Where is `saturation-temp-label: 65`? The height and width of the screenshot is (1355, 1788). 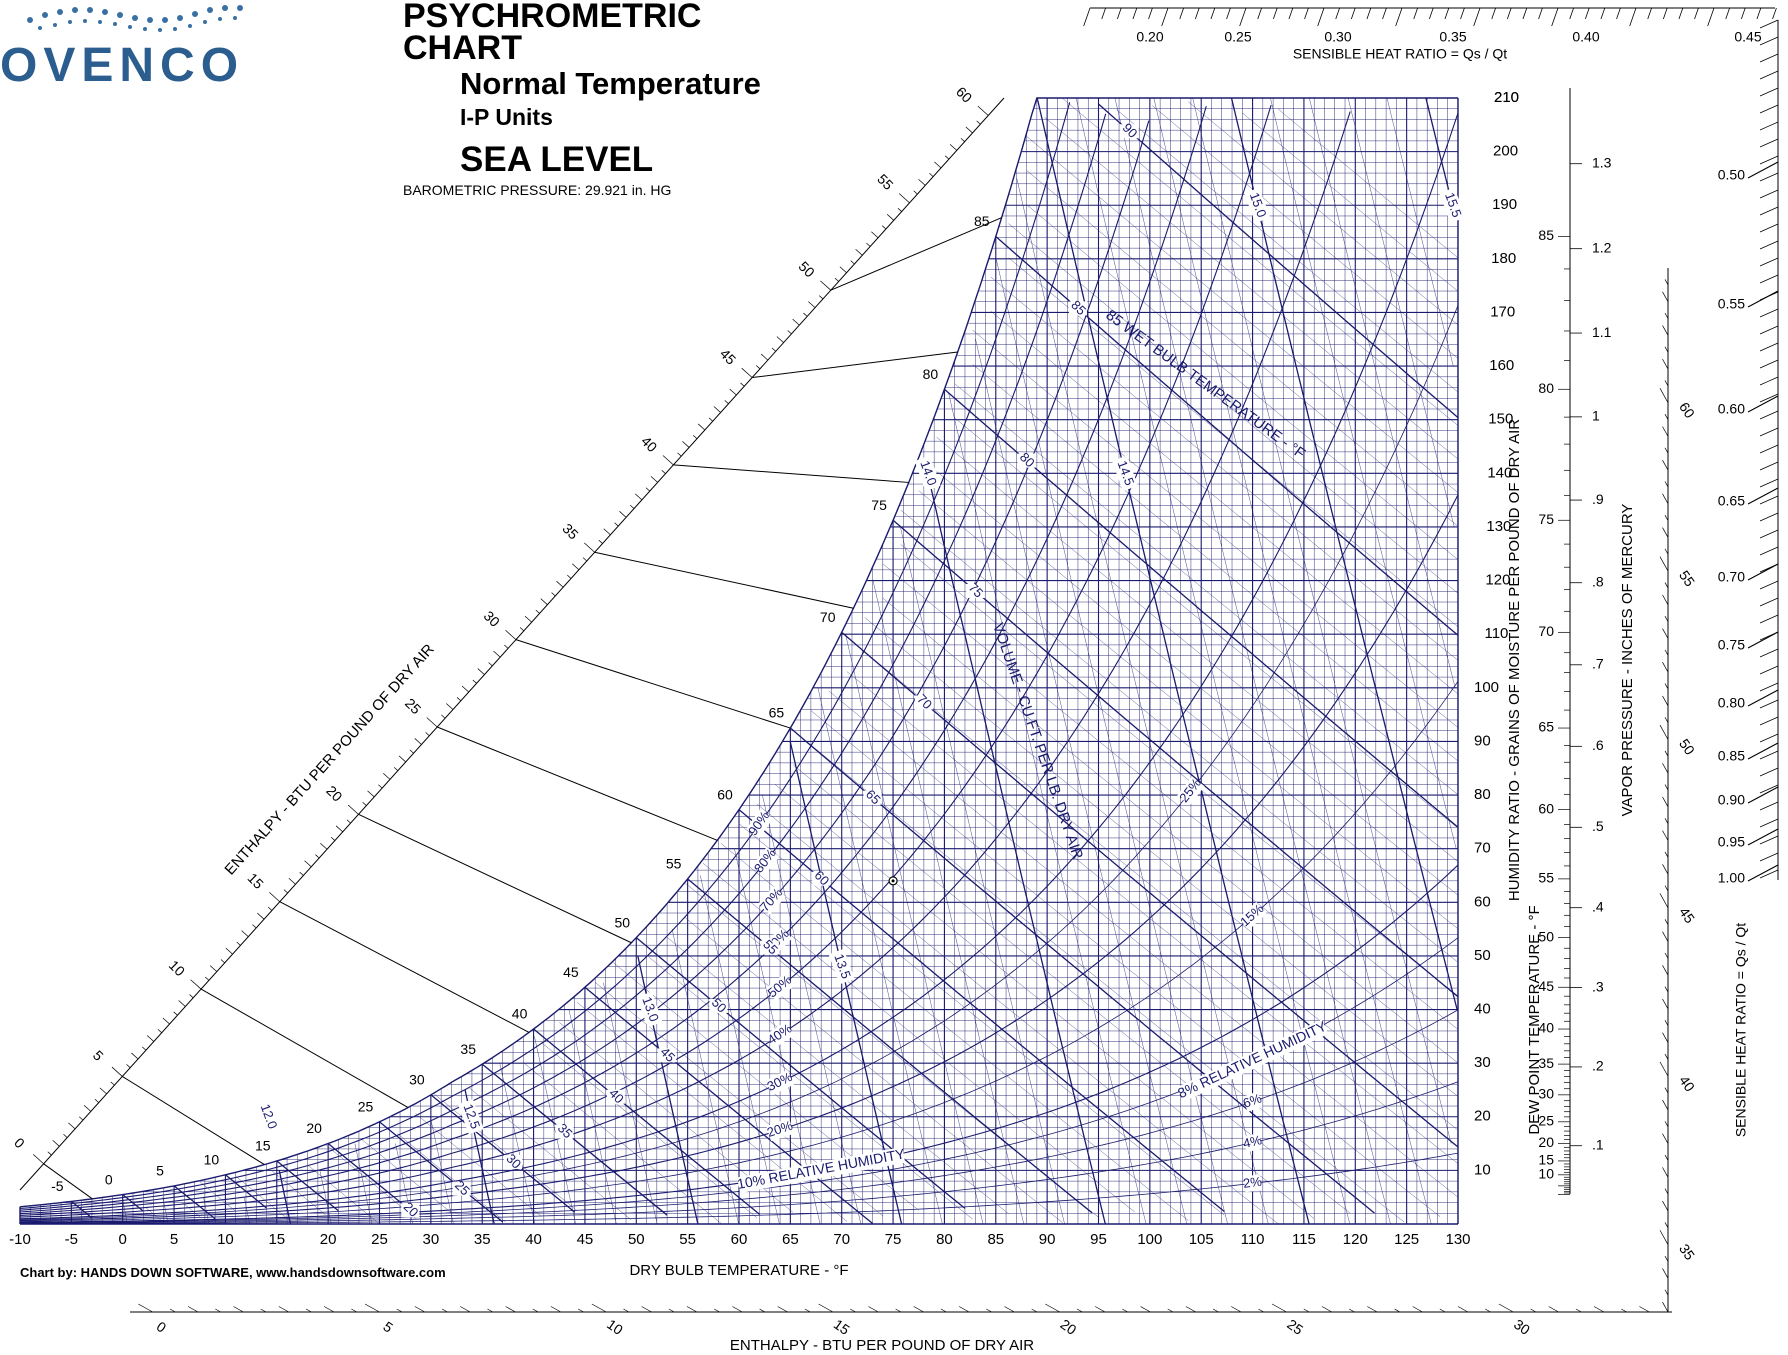 saturation-temp-label: 65 is located at coordinates (777, 713).